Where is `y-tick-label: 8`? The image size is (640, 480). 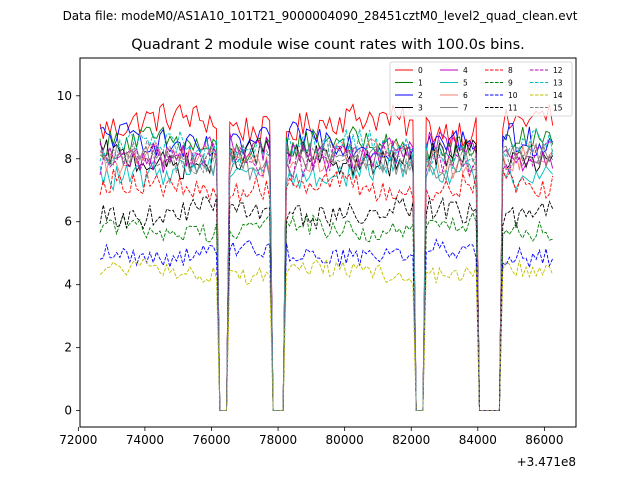 y-tick-label: 8 is located at coordinates (68, 159).